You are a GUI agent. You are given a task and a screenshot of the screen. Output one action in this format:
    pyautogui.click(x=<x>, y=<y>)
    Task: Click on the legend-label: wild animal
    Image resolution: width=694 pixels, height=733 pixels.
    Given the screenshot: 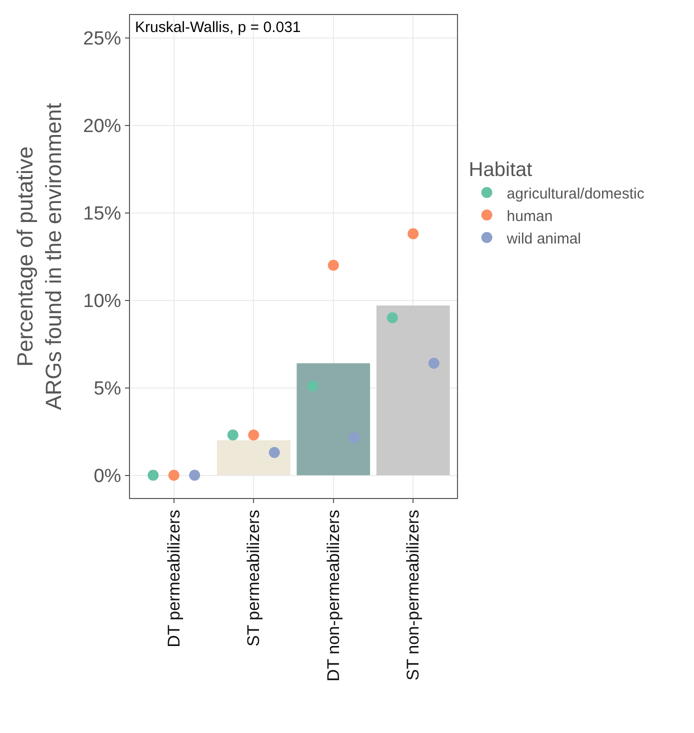 What is the action you would take?
    pyautogui.click(x=544, y=239)
    